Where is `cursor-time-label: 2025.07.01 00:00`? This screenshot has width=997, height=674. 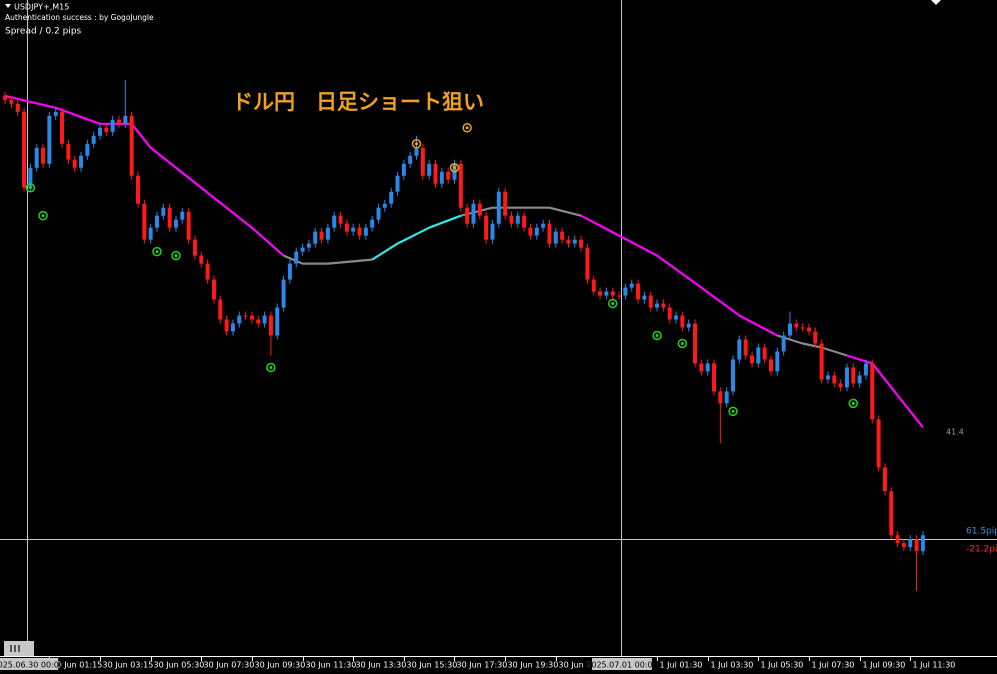 cursor-time-label: 2025.07.01 00:00 is located at coordinates (621, 665).